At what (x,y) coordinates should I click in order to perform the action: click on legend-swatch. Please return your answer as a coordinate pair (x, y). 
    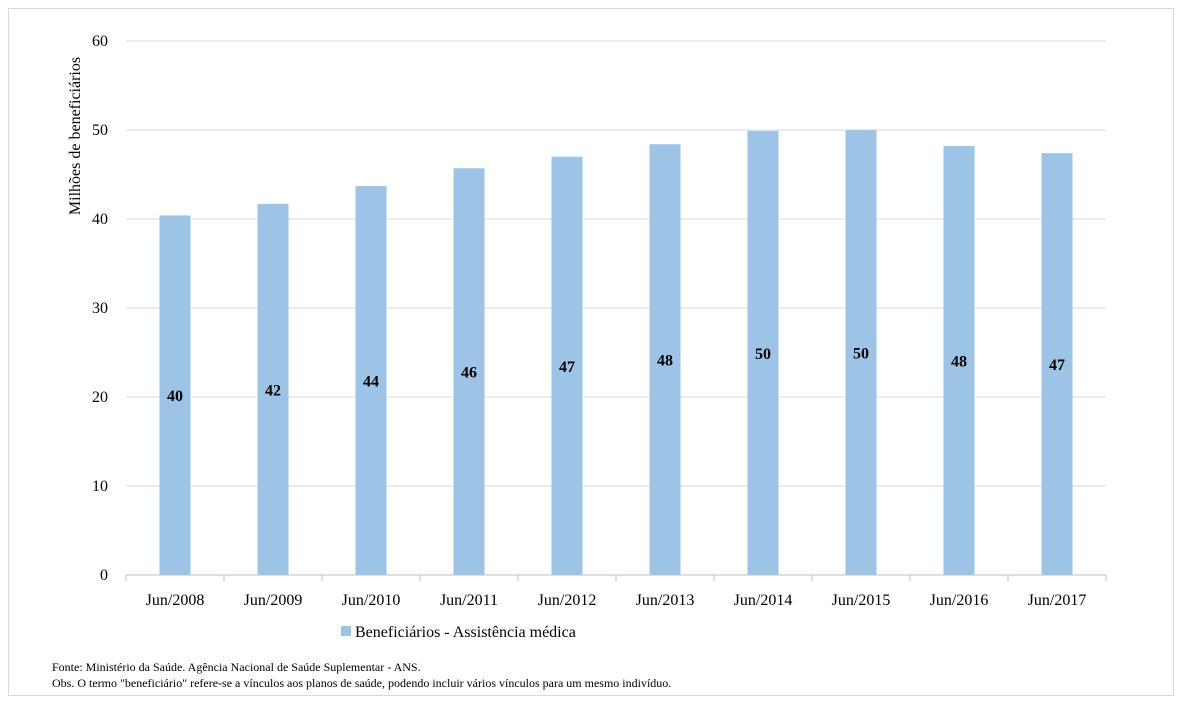
    Looking at the image, I should click on (346, 631).